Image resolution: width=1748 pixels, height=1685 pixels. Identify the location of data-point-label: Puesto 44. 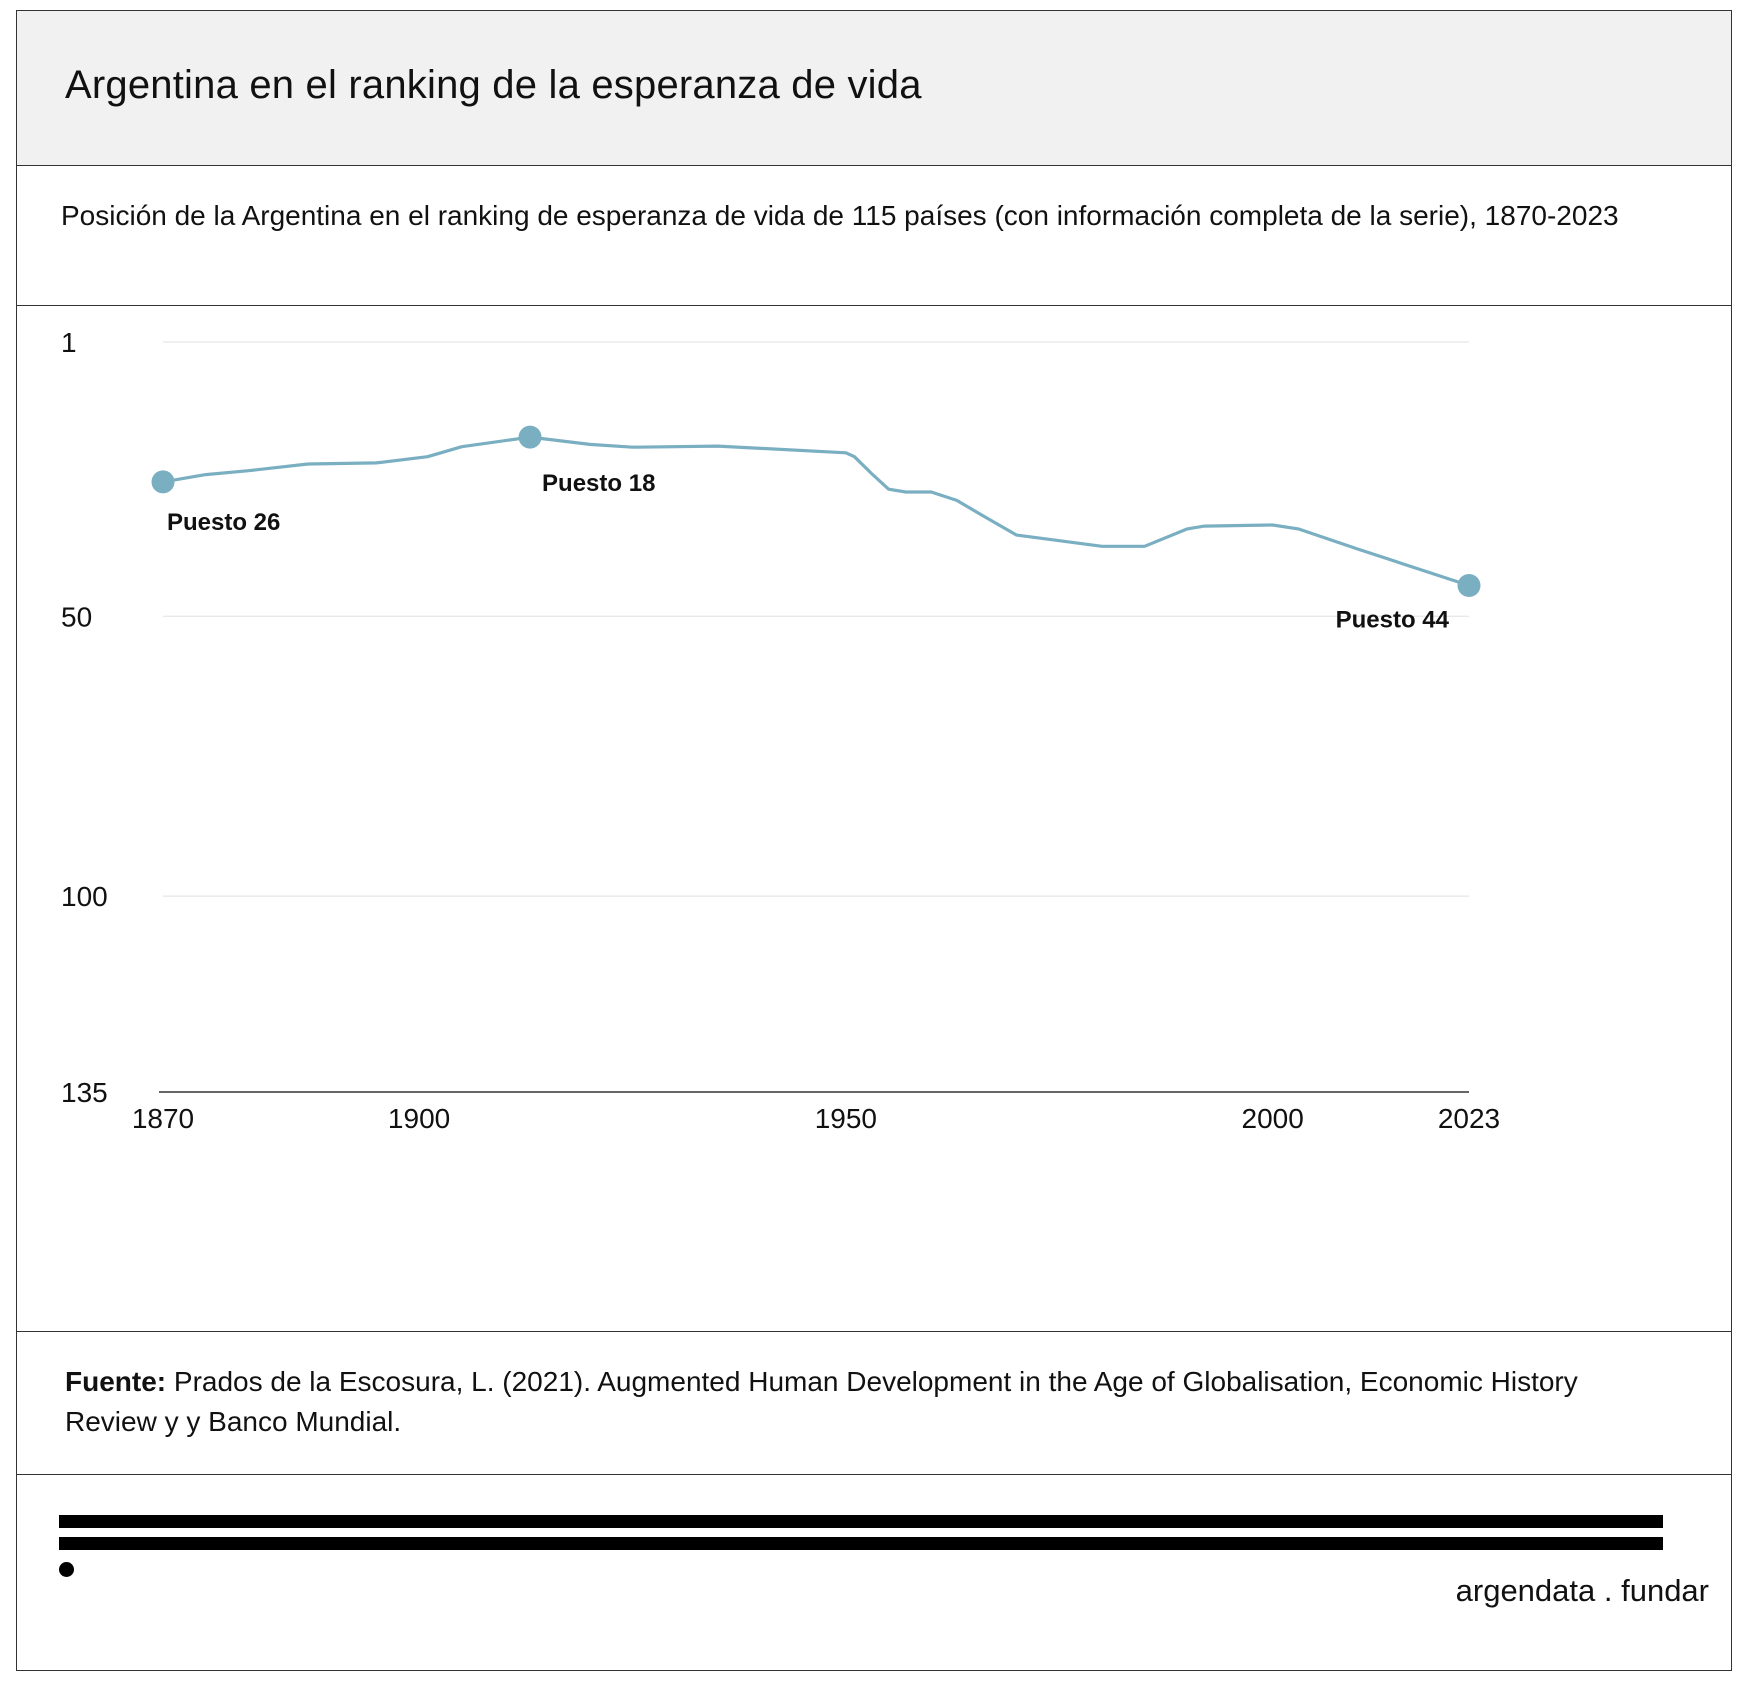
(1393, 619).